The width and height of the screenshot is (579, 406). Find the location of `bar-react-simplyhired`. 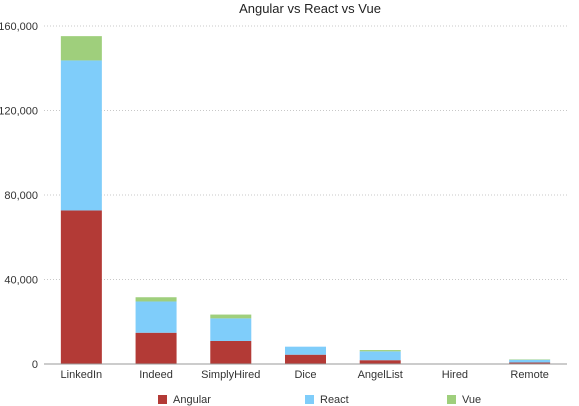

bar-react-simplyhired is located at coordinates (231, 329).